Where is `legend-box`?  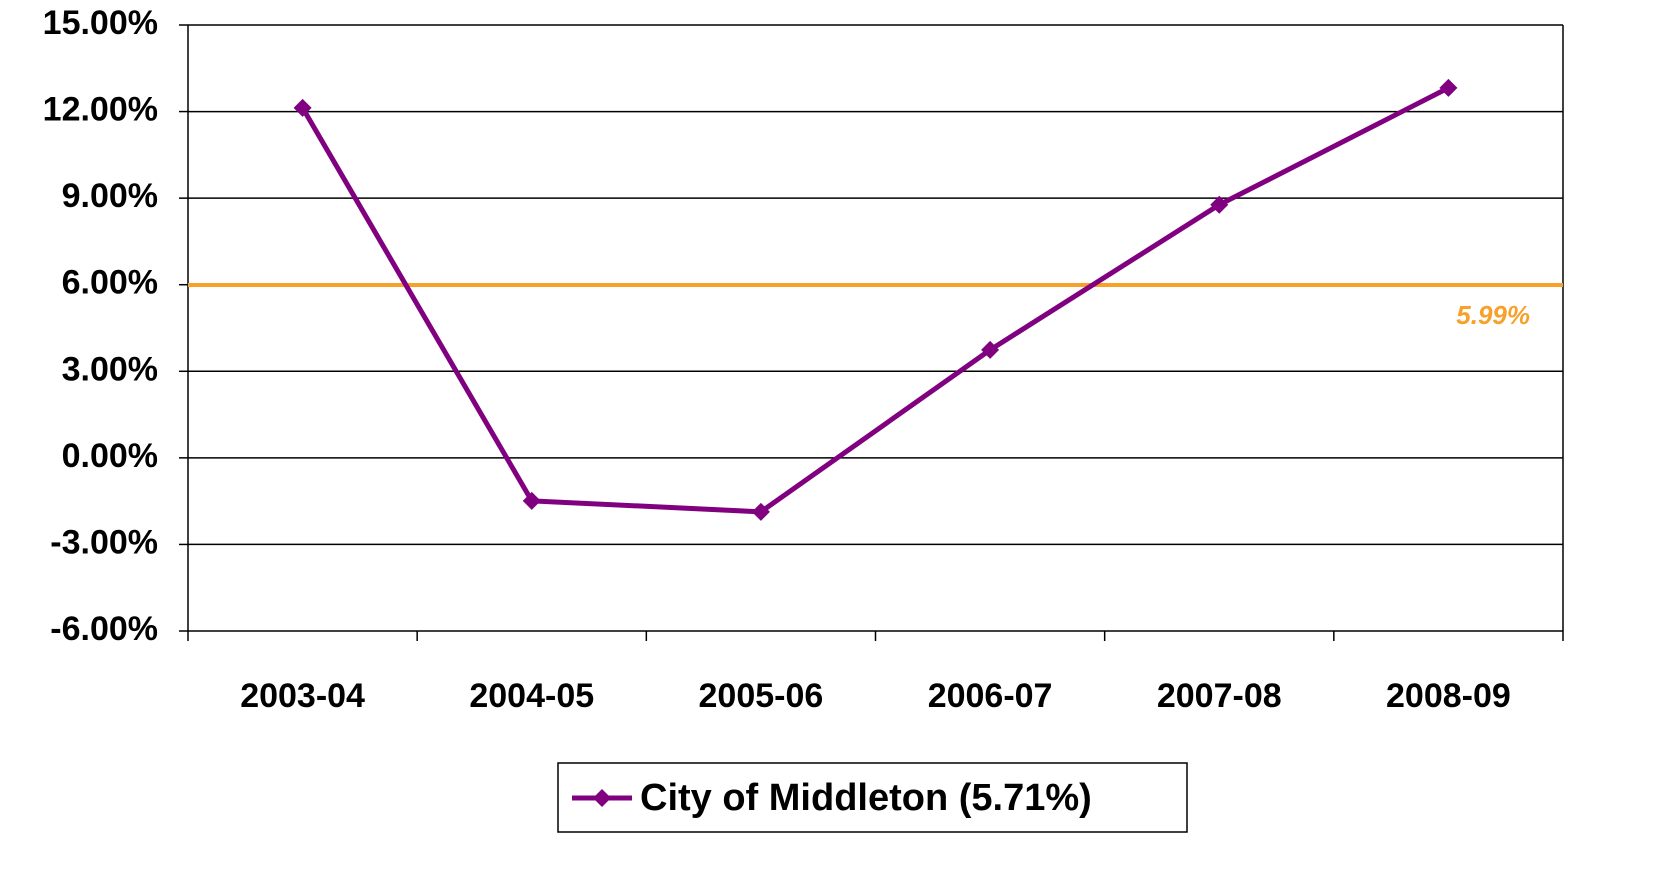
legend-box is located at coordinates (872, 797).